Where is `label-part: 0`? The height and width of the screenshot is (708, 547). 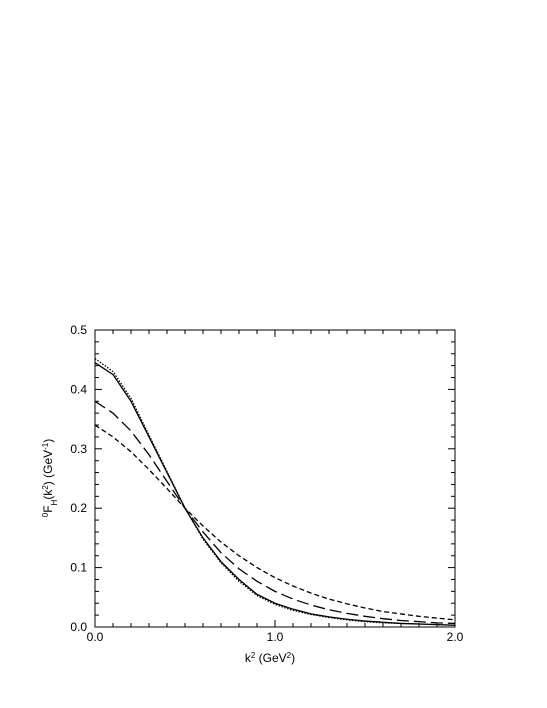
label-part: 0 is located at coordinates (45, 514).